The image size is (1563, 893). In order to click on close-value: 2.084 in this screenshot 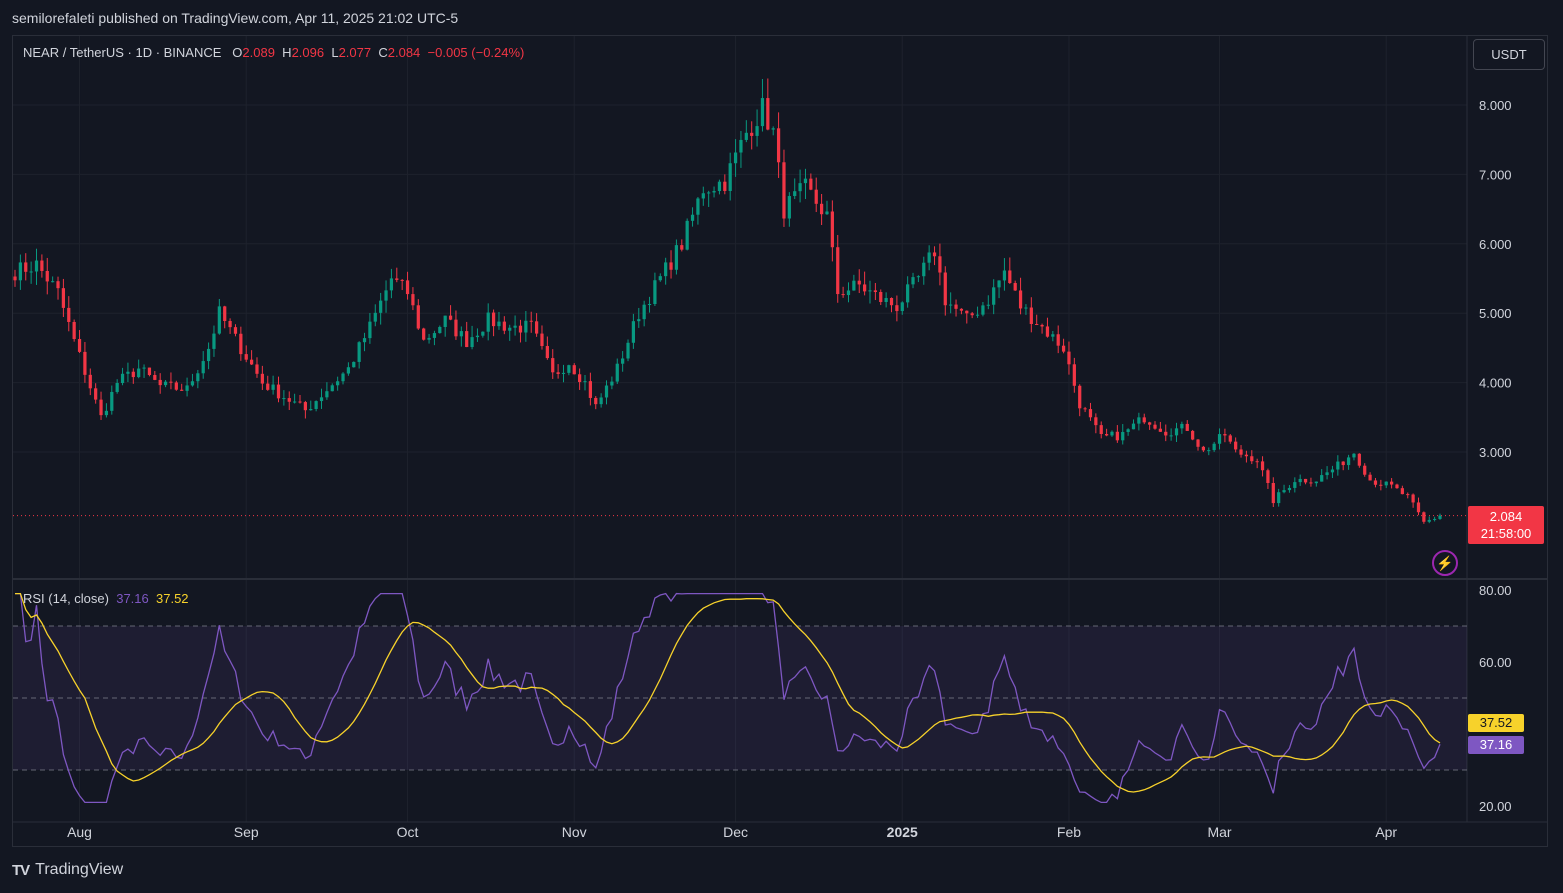, I will do `click(404, 52)`.